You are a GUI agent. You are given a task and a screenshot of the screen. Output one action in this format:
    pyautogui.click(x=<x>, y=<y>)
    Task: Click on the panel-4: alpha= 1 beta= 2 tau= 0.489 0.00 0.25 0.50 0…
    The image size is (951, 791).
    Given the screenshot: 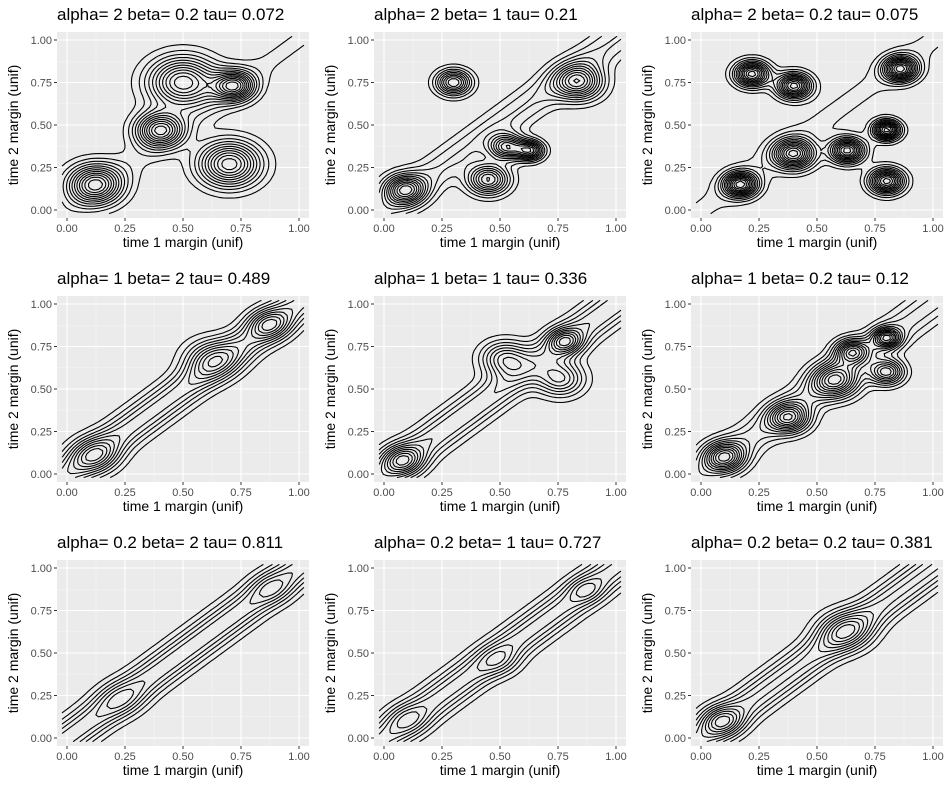 What is the action you would take?
    pyautogui.click(x=158, y=396)
    